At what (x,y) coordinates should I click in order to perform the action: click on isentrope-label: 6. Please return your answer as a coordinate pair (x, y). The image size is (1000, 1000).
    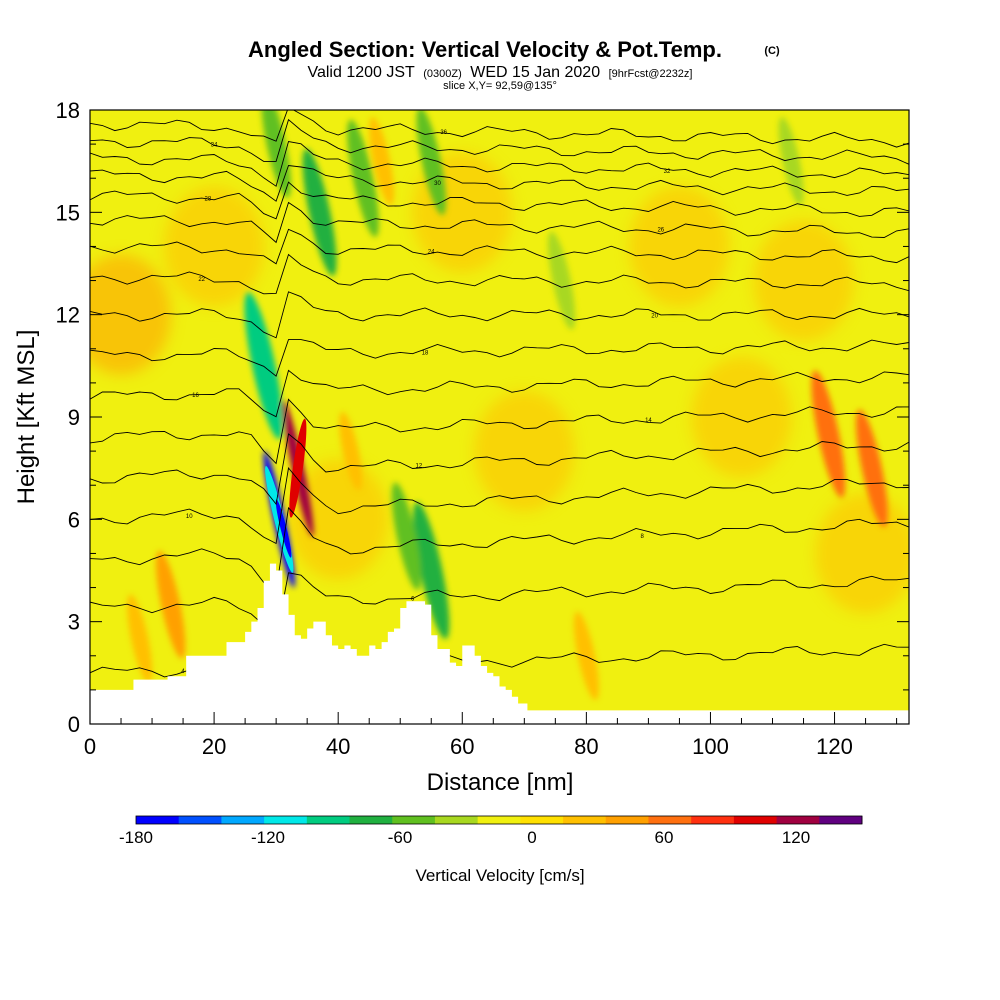
    Looking at the image, I should click on (413, 599).